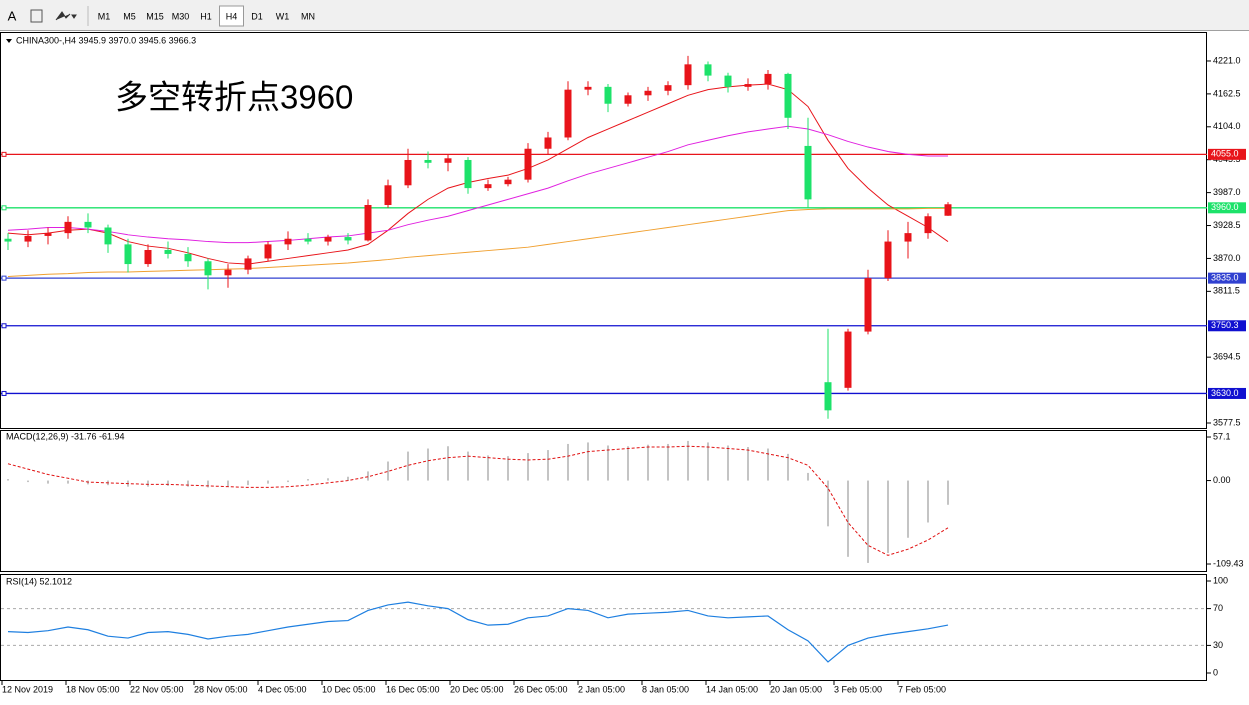  Describe the element at coordinates (732, 689) in the screenshot. I see `x-tick-label: 14 Jan 05:00` at that location.